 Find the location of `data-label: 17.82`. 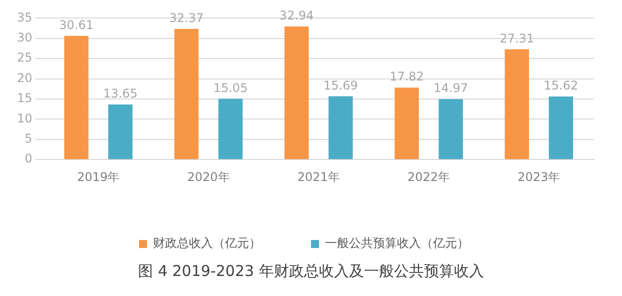

data-label: 17.82 is located at coordinates (407, 77).